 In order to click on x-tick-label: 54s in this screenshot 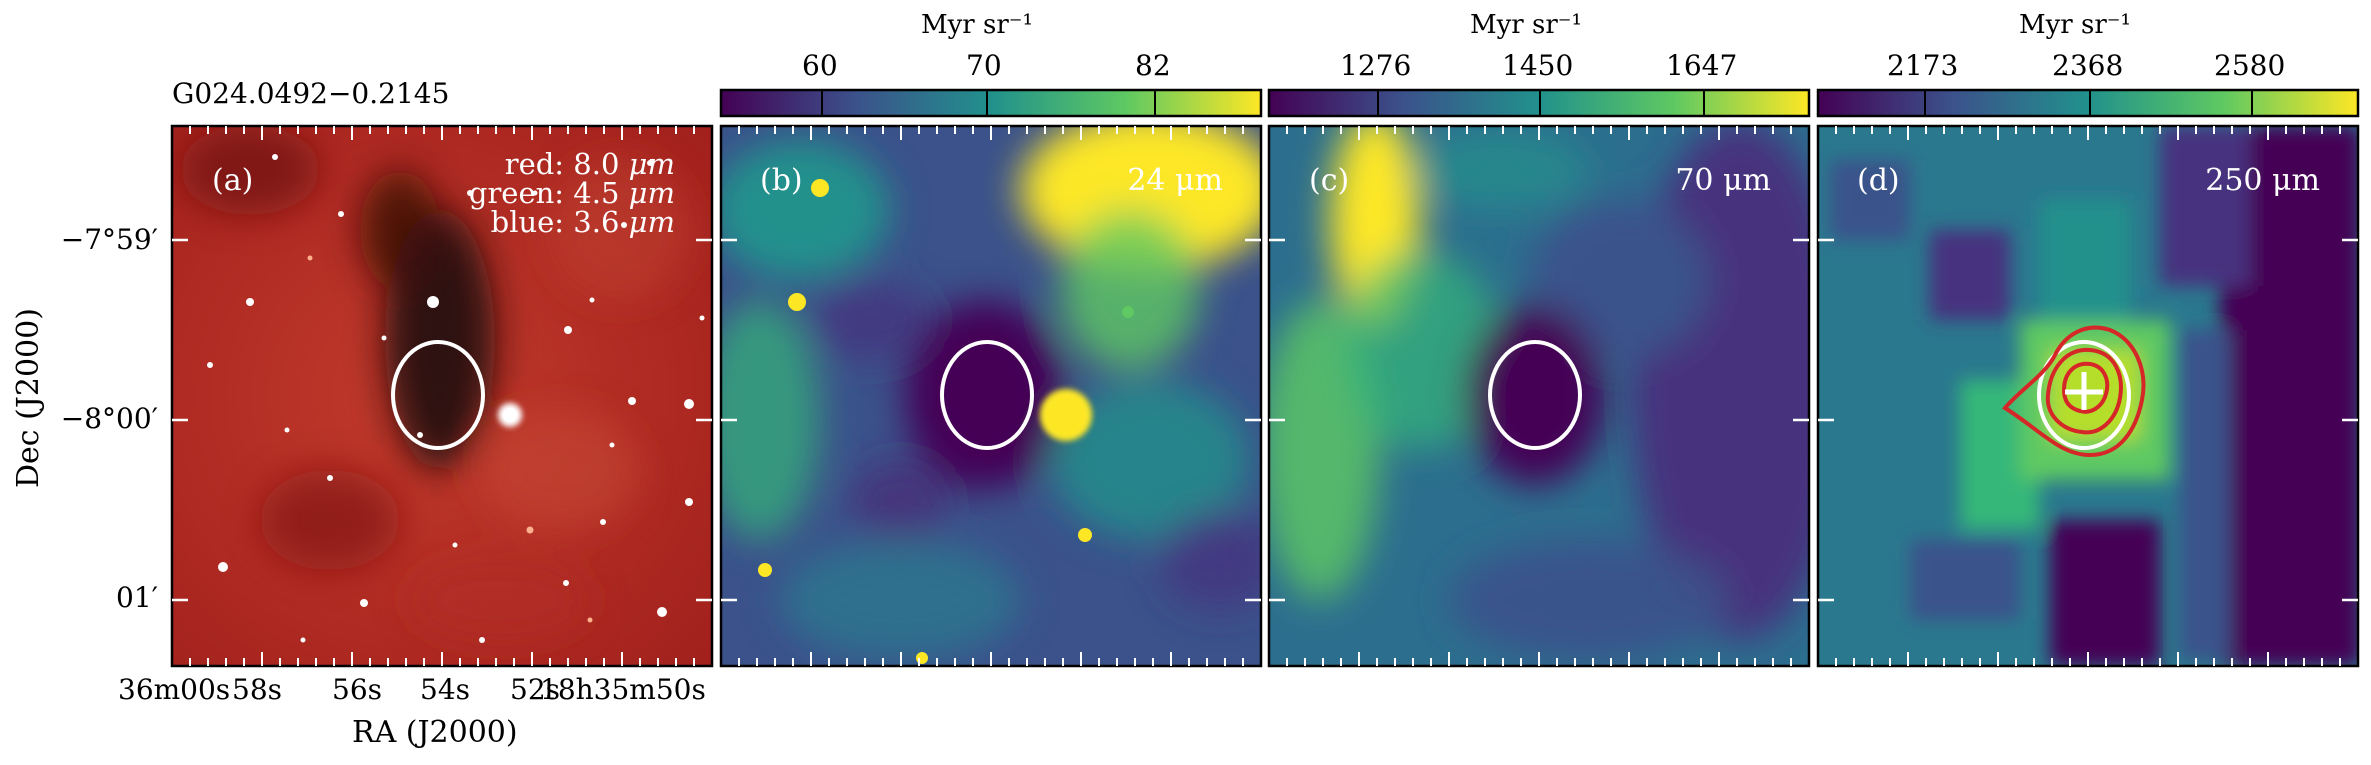, I will do `click(445, 689)`.